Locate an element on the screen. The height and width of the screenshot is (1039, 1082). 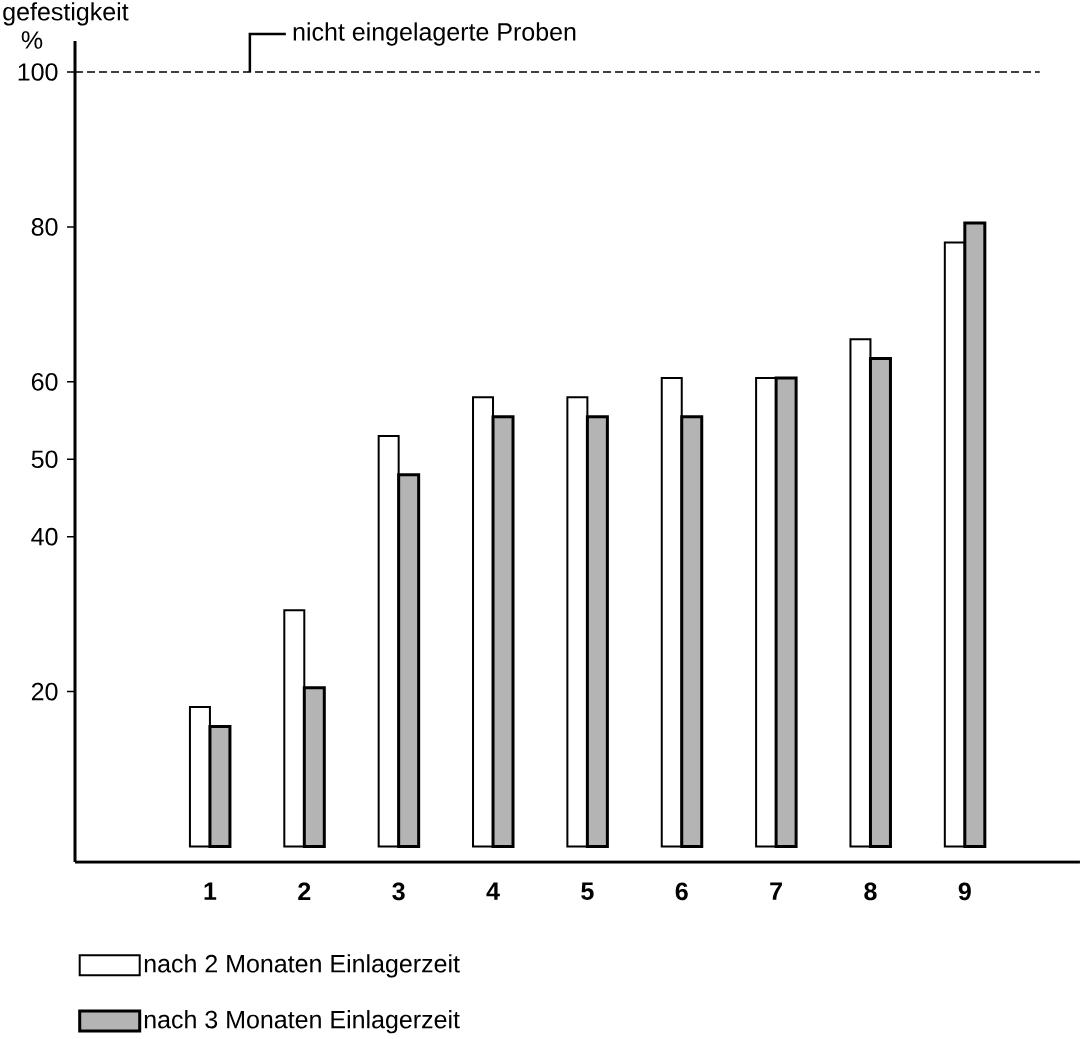
x-tick-label: 5 is located at coordinates (587, 891).